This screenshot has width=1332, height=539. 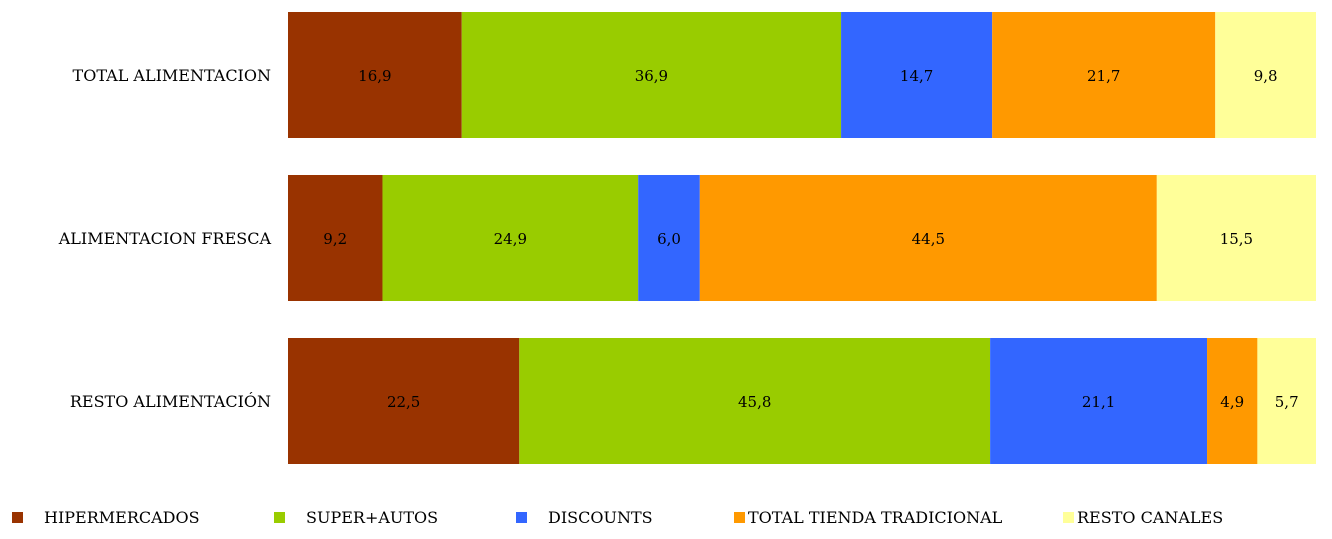 I want to click on data-label: 9,2, so click(x=335, y=239).